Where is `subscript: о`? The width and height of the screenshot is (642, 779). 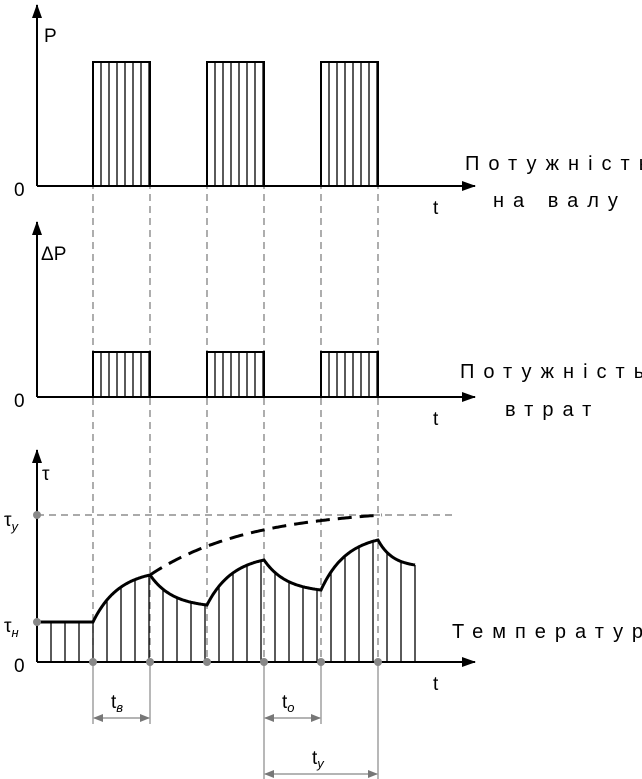 subscript: о is located at coordinates (290, 707).